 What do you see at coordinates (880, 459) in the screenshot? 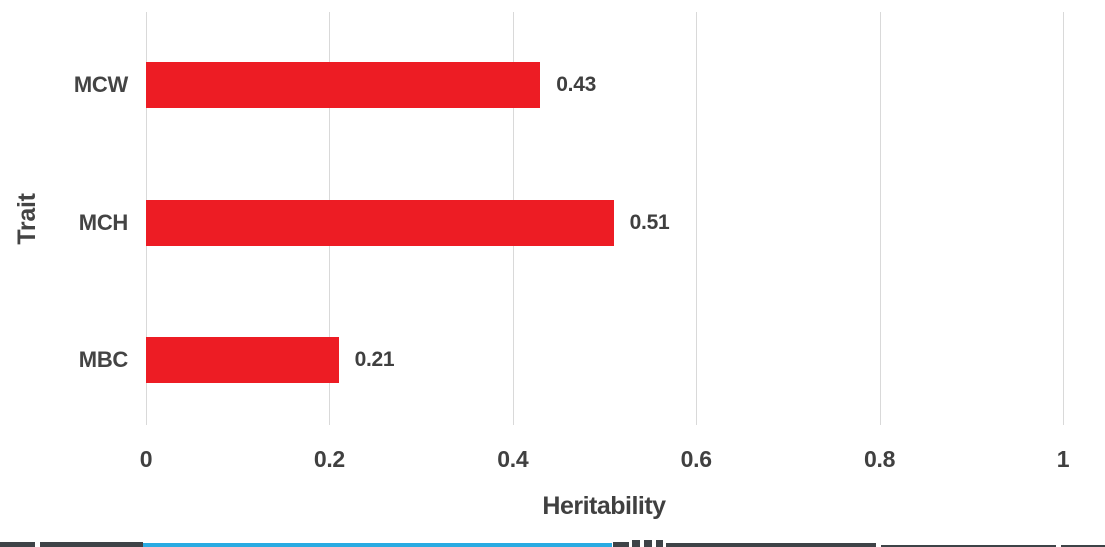
I see `x-tick-0.8: 0.8` at bounding box center [880, 459].